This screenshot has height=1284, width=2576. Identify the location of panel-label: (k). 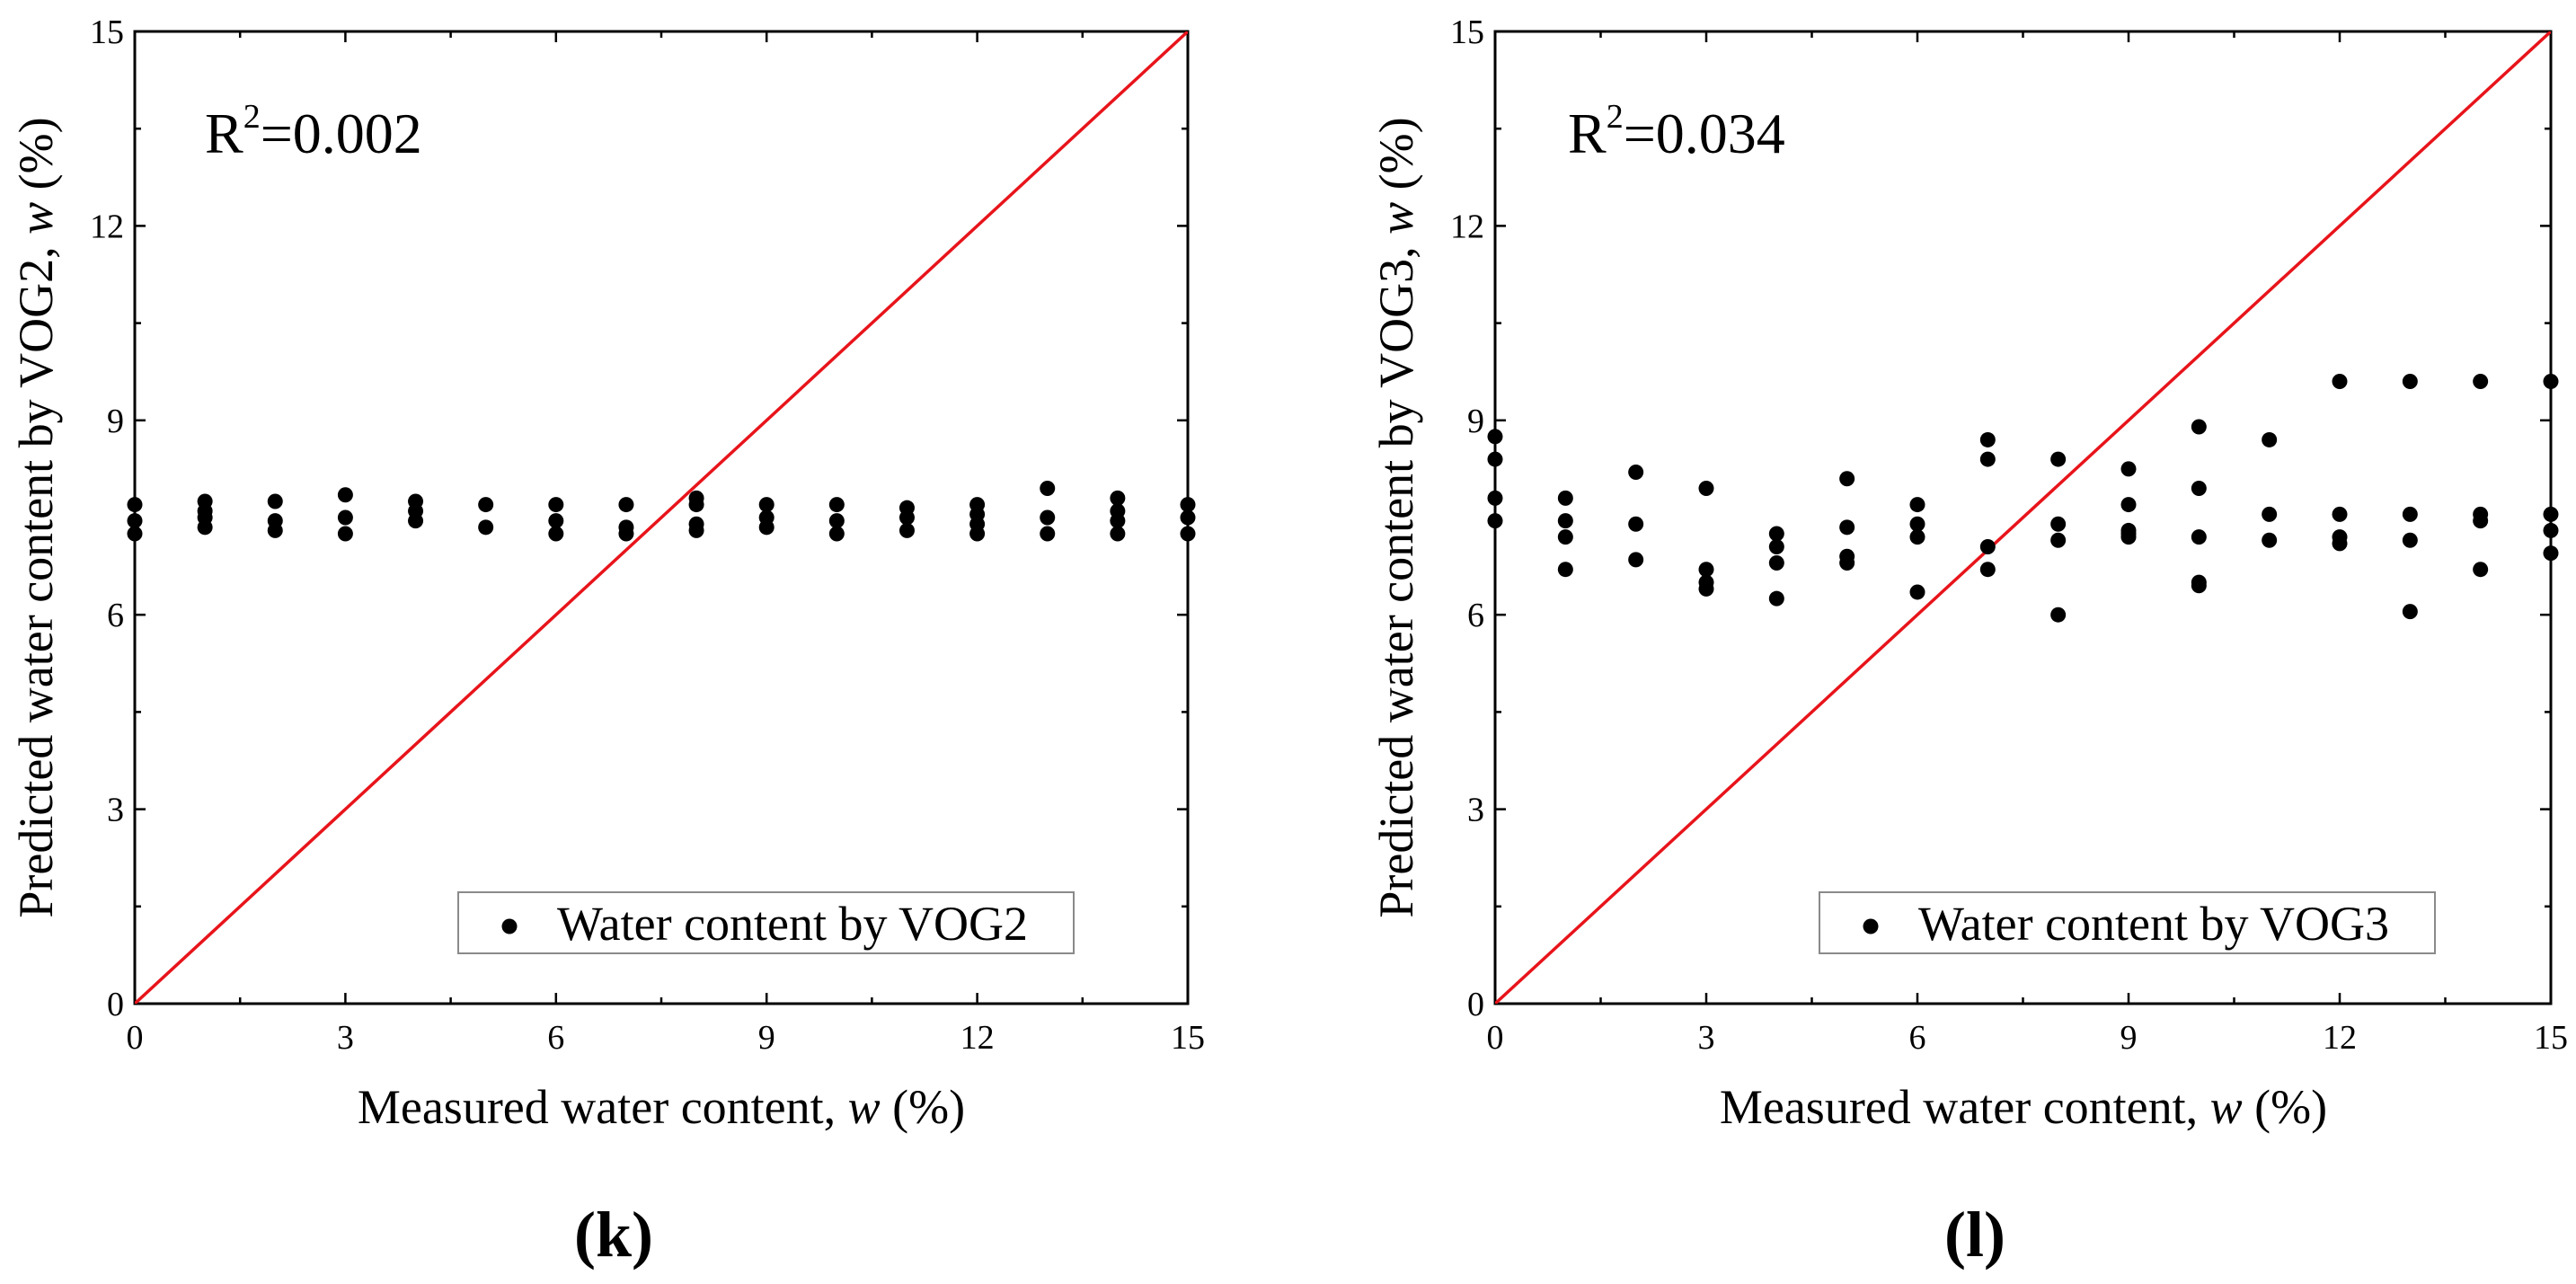
(613, 1235).